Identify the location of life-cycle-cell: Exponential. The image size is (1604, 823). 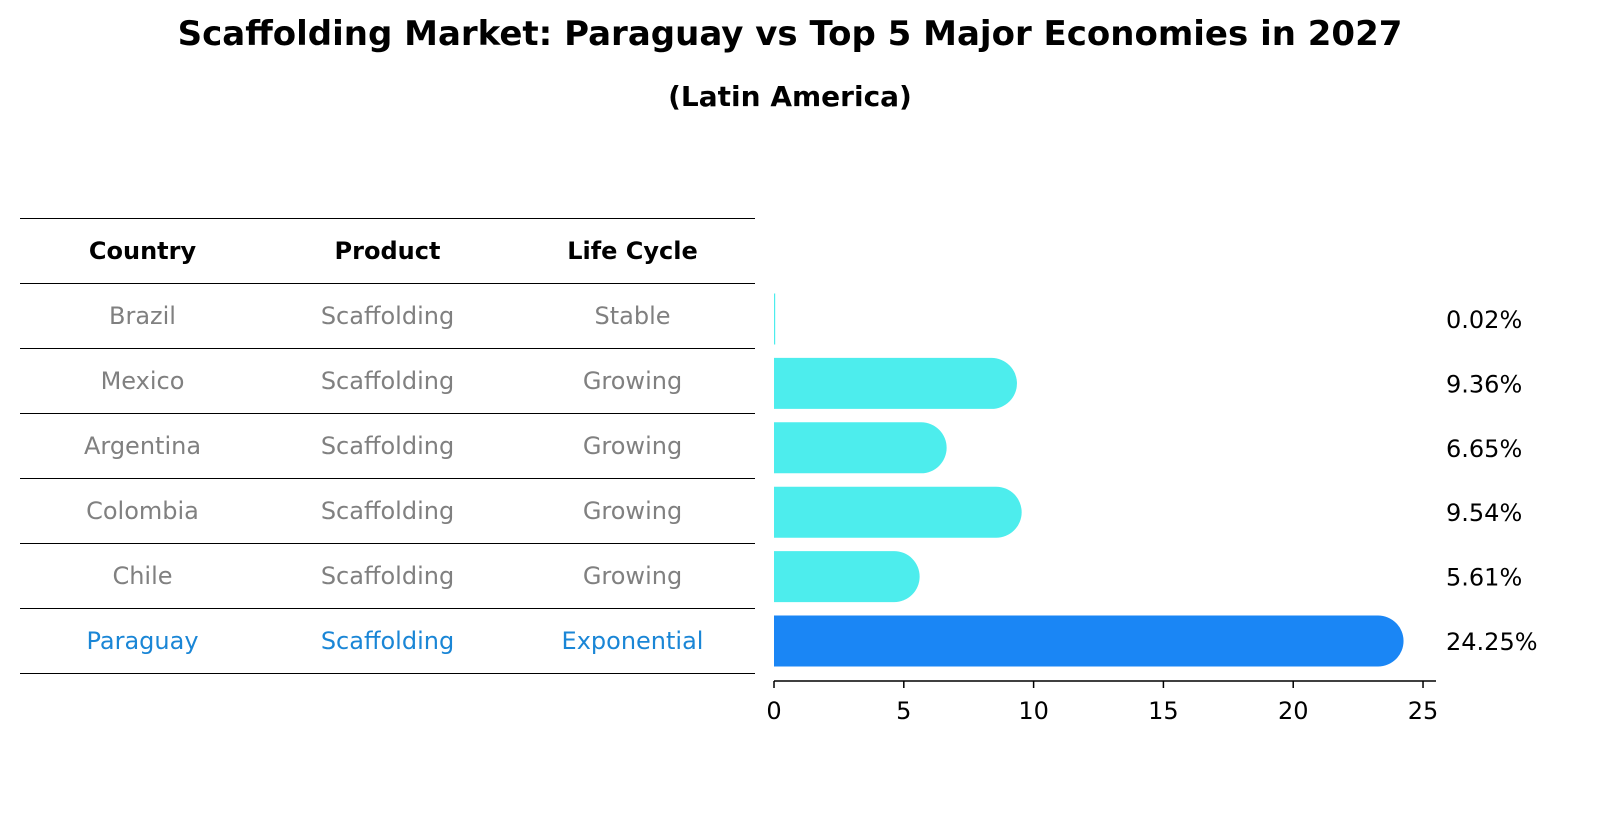
(632, 641).